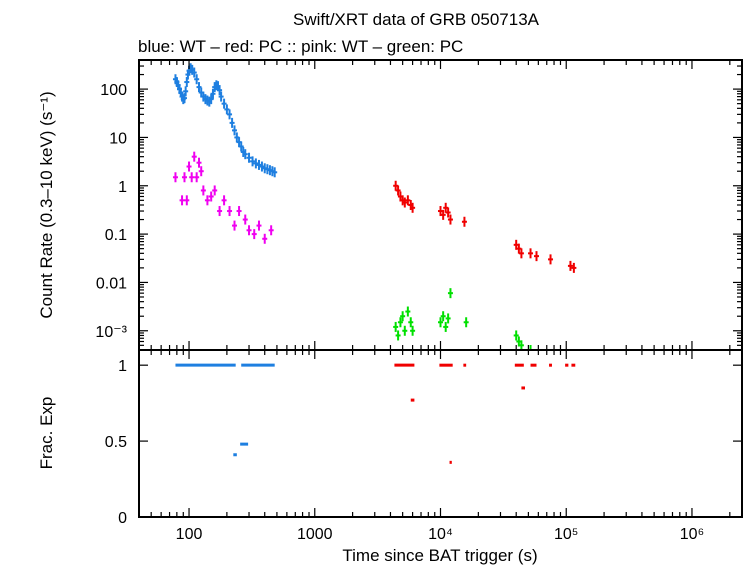 This screenshot has width=746, height=568. What do you see at coordinates (116, 235) in the screenshot?
I see `y-tick-label: 0.1` at bounding box center [116, 235].